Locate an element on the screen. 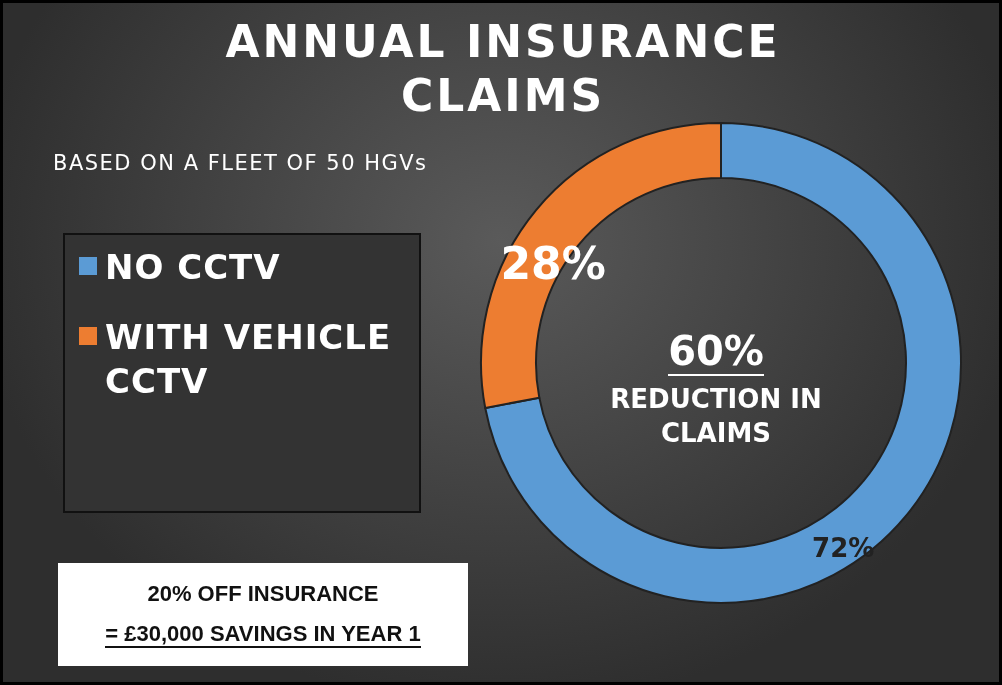 This screenshot has height=685, width=1002. legend-label: WITH VEHICLE CCTV is located at coordinates (249, 359).